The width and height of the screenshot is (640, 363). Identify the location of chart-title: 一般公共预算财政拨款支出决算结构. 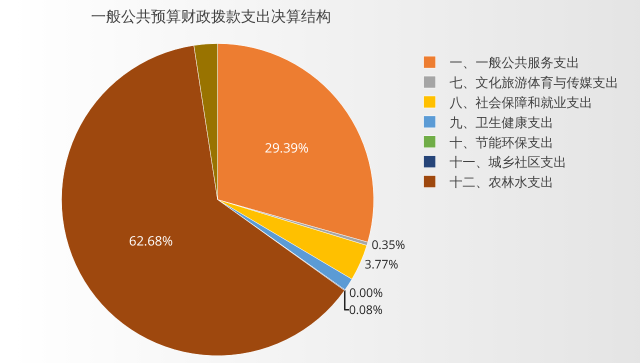
(211, 16).